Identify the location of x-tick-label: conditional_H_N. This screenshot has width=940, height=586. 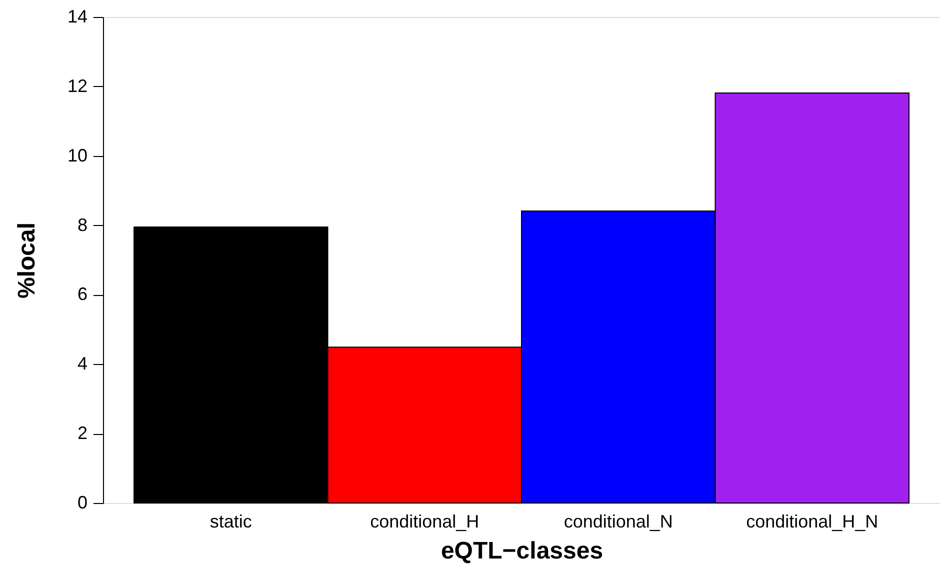
(812, 522).